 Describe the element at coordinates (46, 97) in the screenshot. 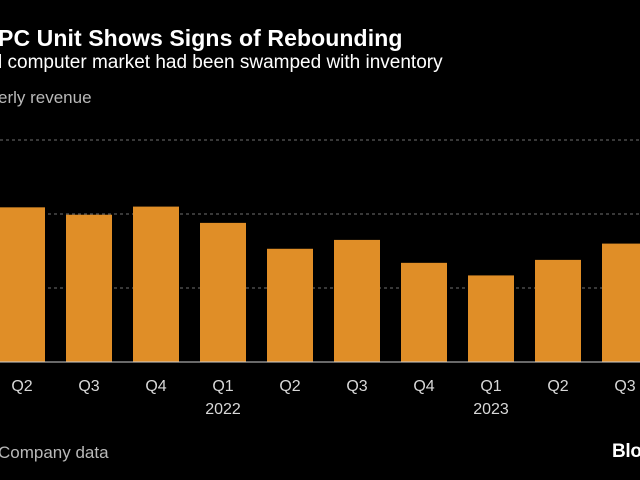

I see `y-axis-unit-label: erly revenue` at that location.